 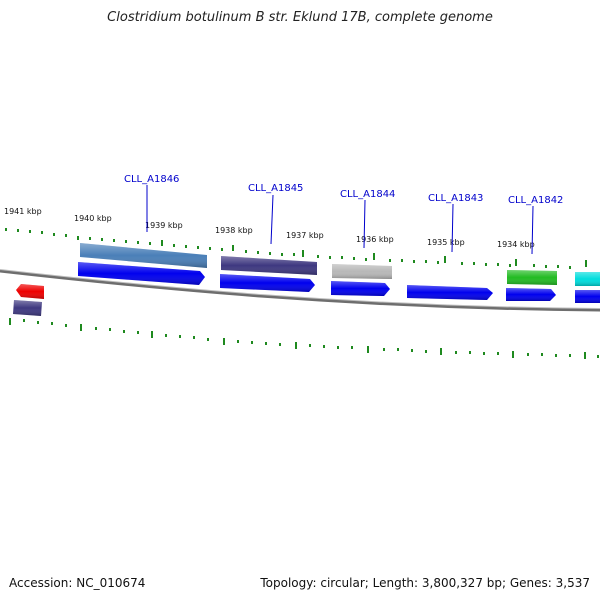 I want to click on kbp-label-1937: 1937 kbp, so click(x=305, y=235).